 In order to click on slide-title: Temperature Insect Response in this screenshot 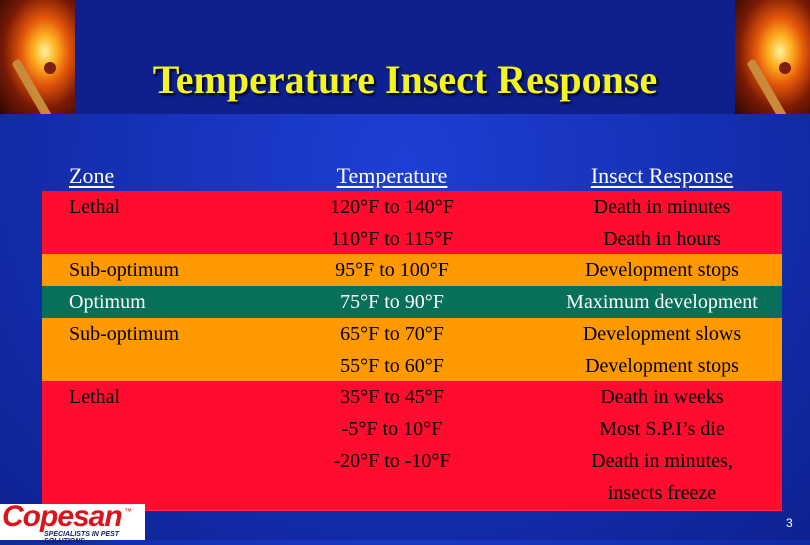, I will do `click(405, 79)`.